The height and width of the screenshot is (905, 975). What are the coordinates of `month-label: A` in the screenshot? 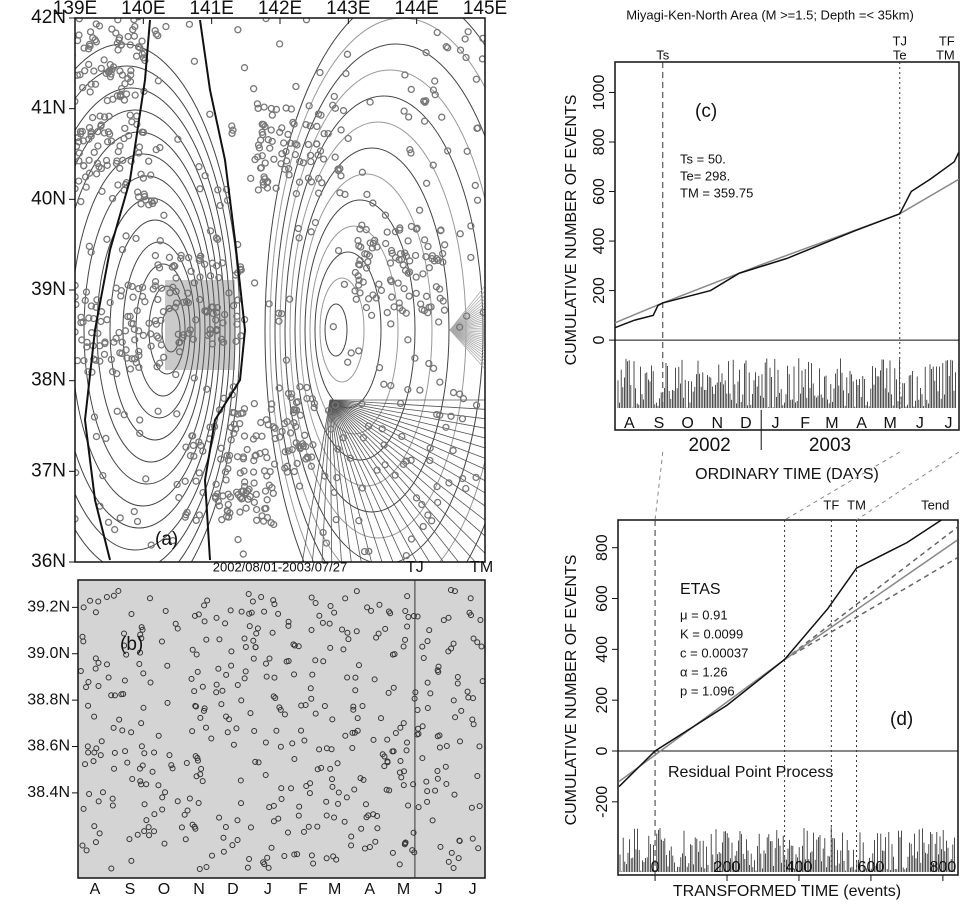 It's located at (861, 423).